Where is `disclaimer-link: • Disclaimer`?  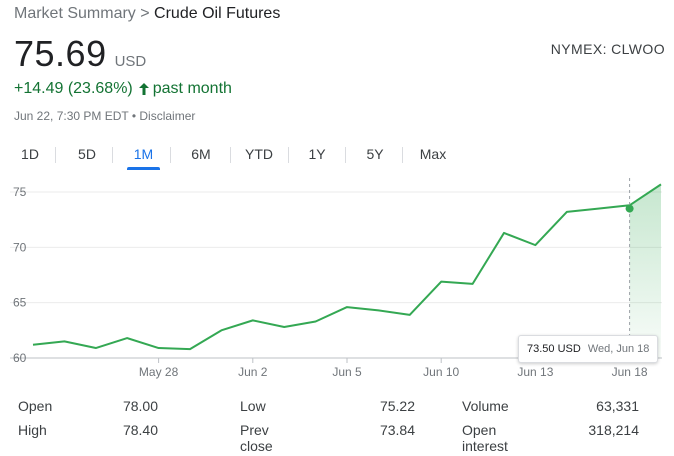 disclaimer-link: • Disclaimer is located at coordinates (162, 116).